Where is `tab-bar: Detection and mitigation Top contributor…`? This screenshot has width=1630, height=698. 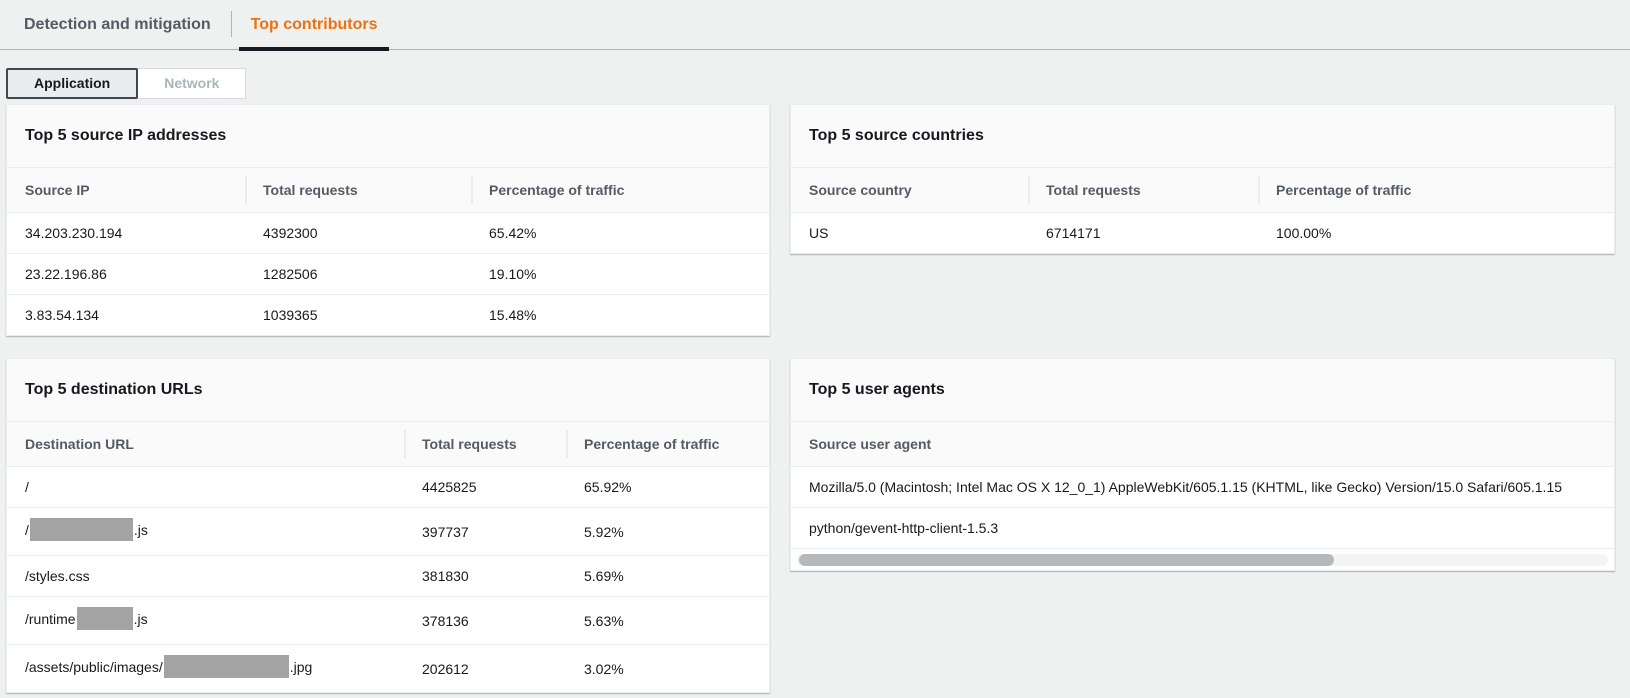
tab-bar: Detection and mitigation Top contributor… is located at coordinates (815, 25).